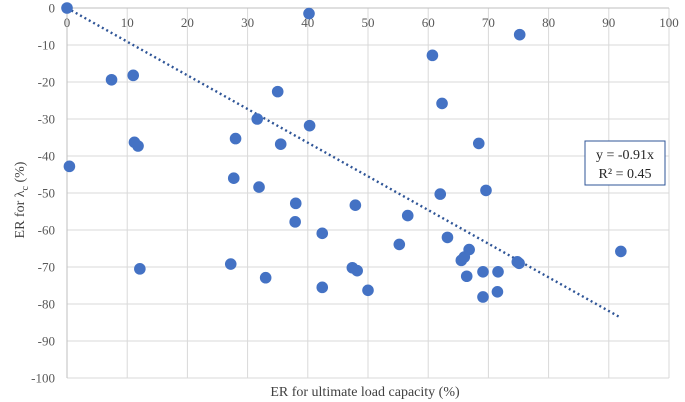 Image resolution: width=685 pixels, height=402 pixels. I want to click on equation-box: y = -0.91x R² = 0.45, so click(625, 163).